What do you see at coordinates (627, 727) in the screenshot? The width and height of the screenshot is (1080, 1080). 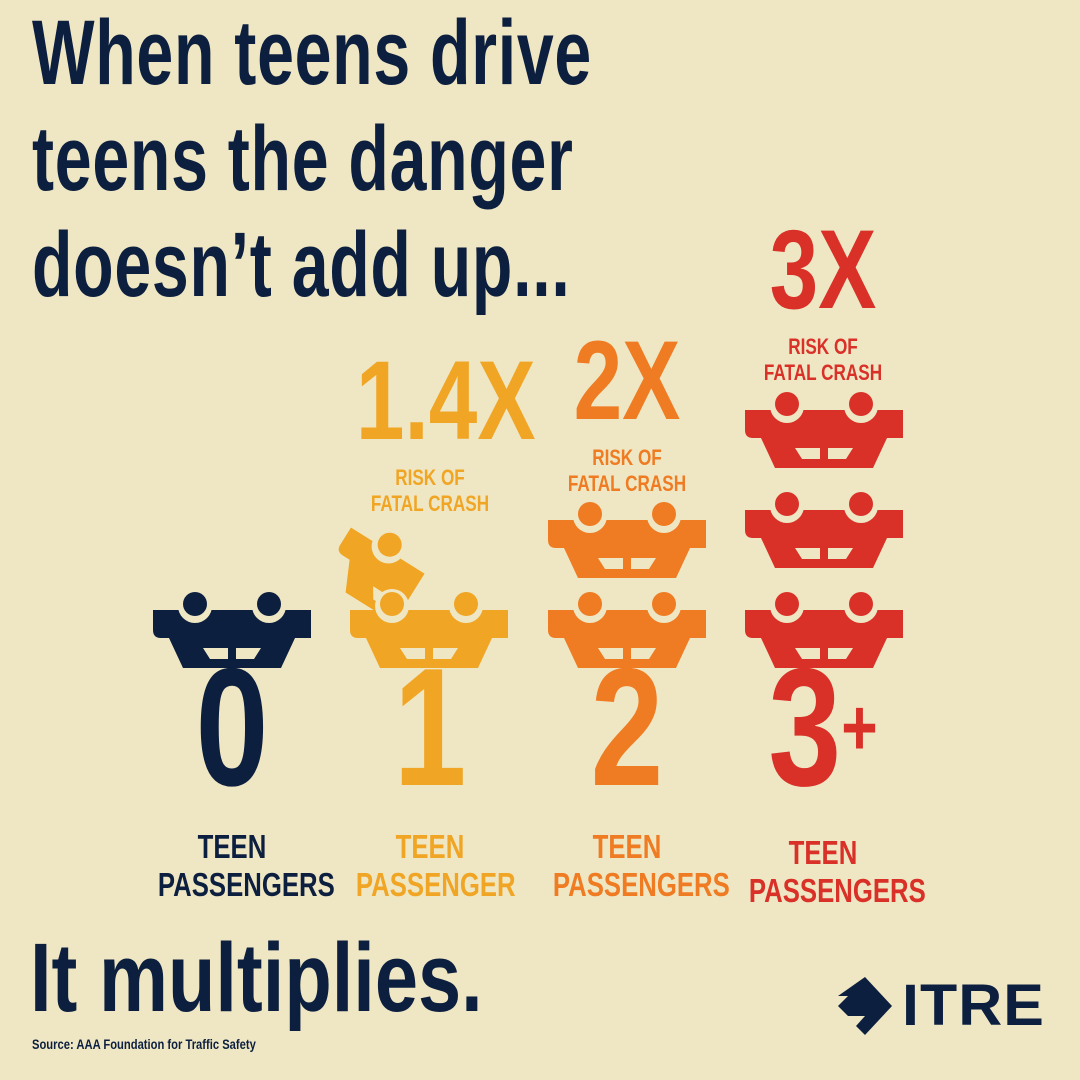 I see `passenger-count: 2` at bounding box center [627, 727].